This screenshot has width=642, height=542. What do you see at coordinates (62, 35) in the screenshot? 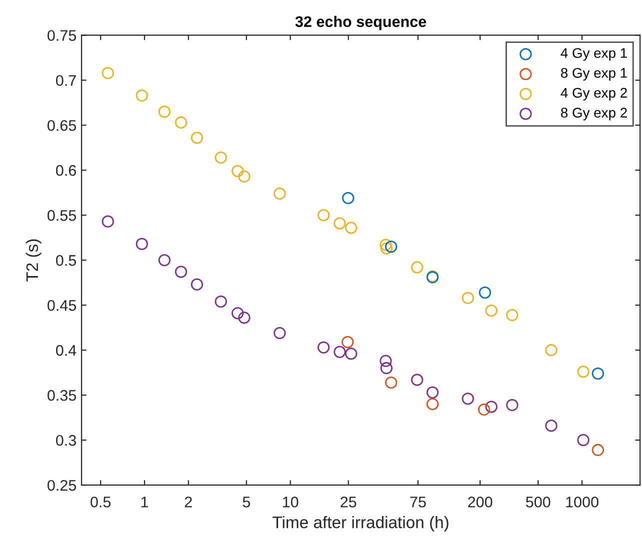
I see `y-tick-label: 0.75` at bounding box center [62, 35].